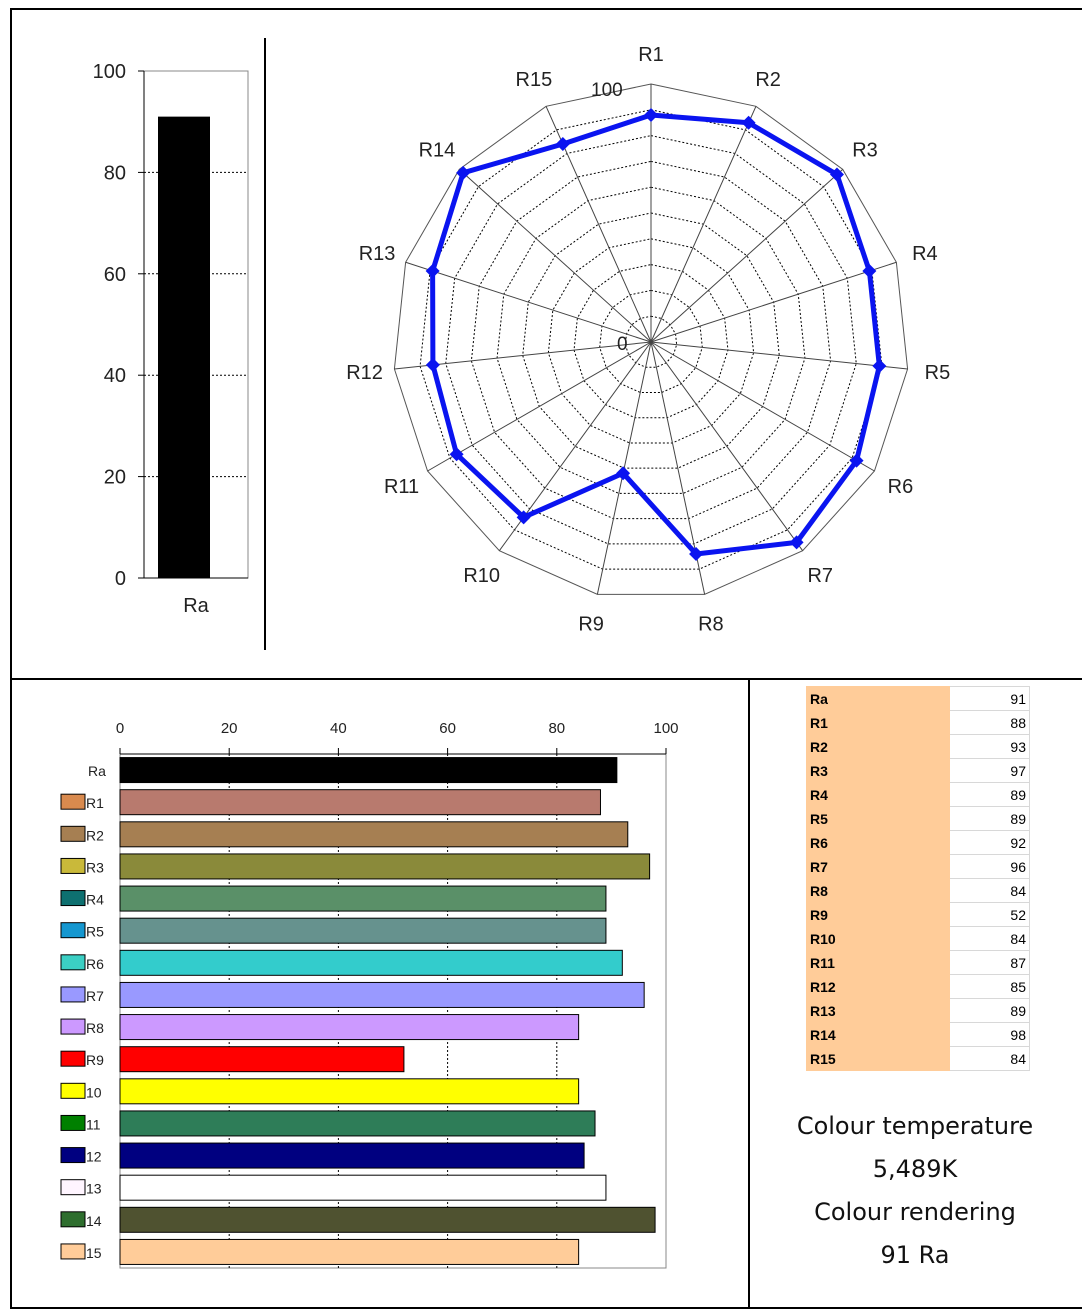  What do you see at coordinates (878, 746) in the screenshot?
I see `table-key-cell: R2` at bounding box center [878, 746].